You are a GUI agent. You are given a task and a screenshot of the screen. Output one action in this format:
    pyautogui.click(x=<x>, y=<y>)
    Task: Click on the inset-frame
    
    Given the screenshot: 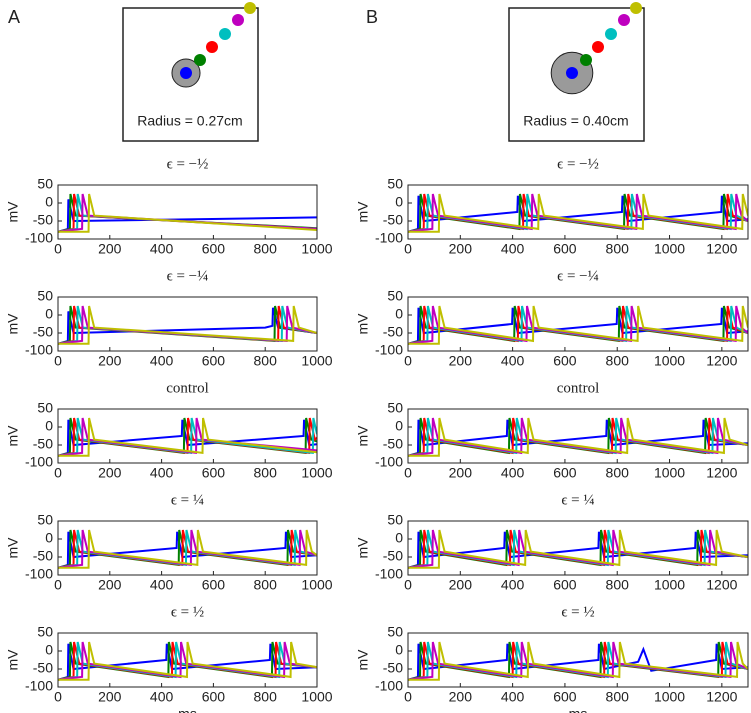 What is the action you would take?
    pyautogui.click(x=576, y=74)
    